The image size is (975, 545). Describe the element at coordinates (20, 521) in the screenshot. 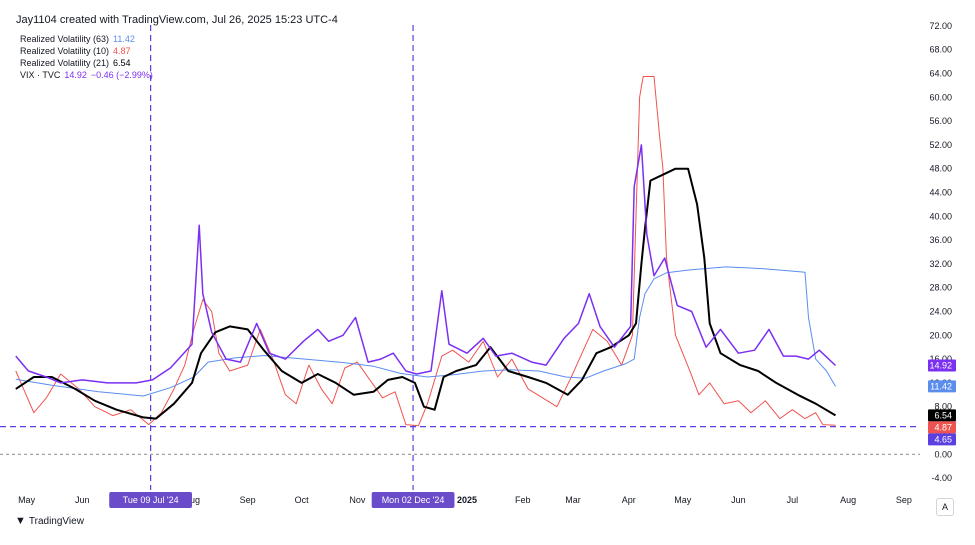

I see `tradingview-logo-icon: ▼` at that location.